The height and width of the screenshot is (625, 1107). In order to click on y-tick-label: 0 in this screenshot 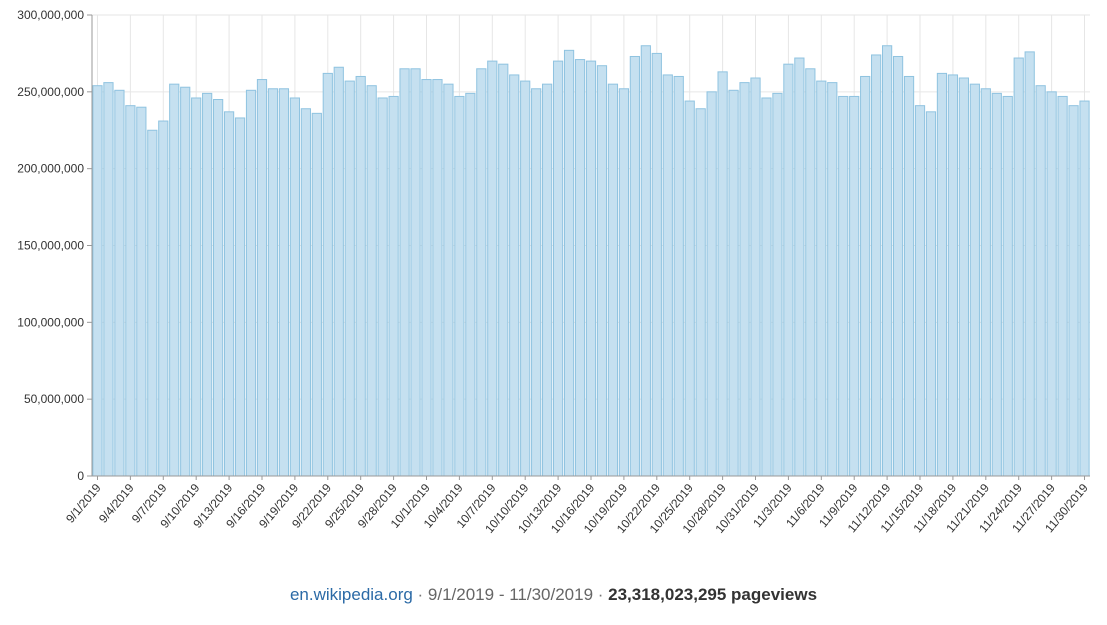, I will do `click(80, 476)`.